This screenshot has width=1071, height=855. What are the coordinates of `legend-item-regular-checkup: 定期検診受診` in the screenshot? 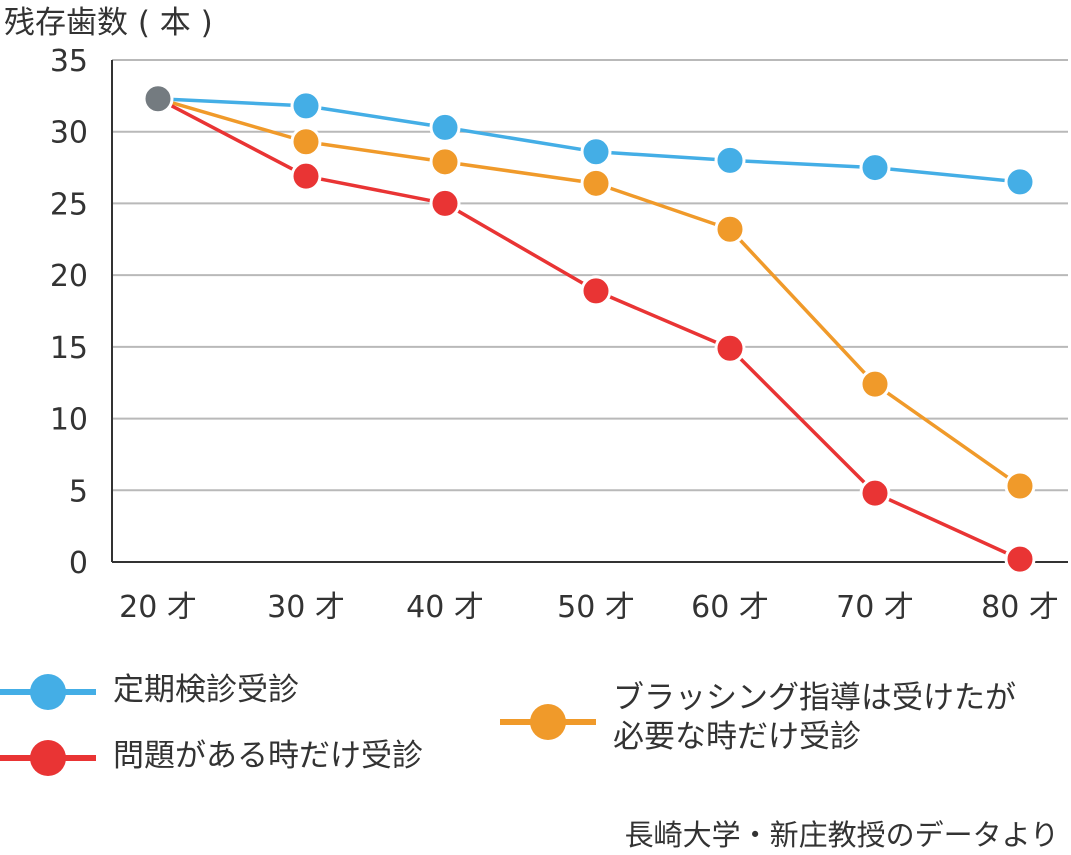 It's located at (206, 690).